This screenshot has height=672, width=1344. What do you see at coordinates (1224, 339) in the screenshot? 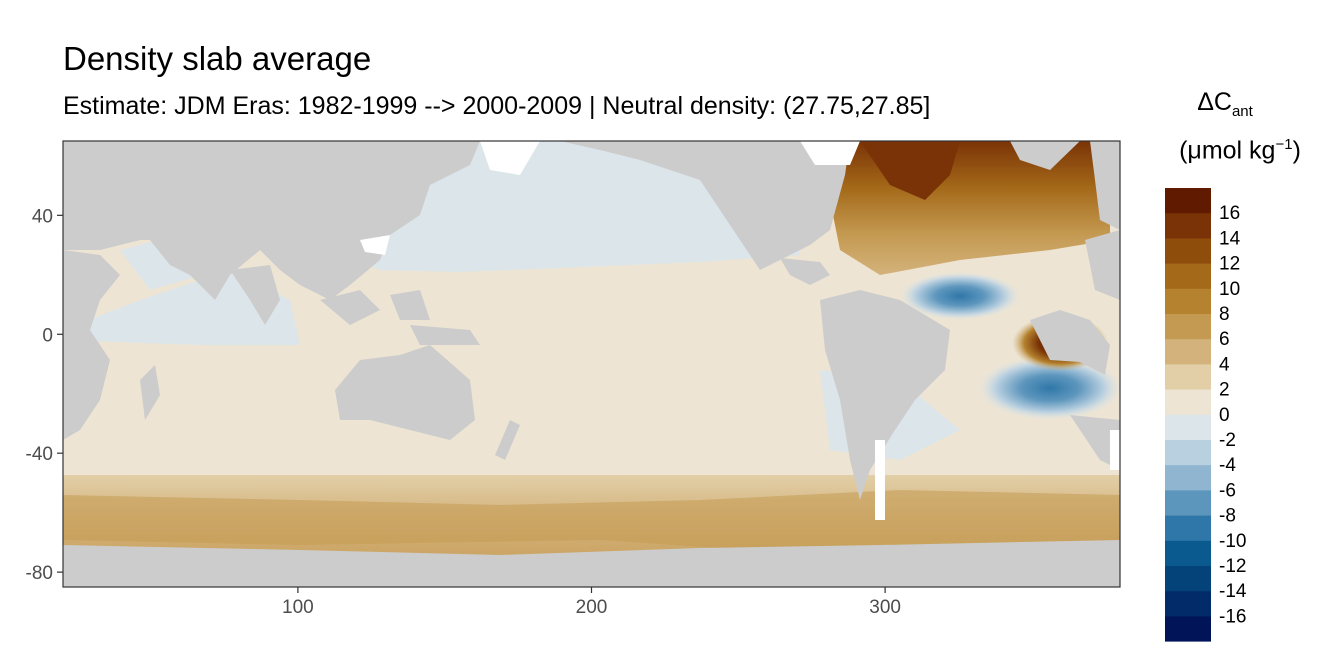
I see `legend-label: 6` at bounding box center [1224, 339].